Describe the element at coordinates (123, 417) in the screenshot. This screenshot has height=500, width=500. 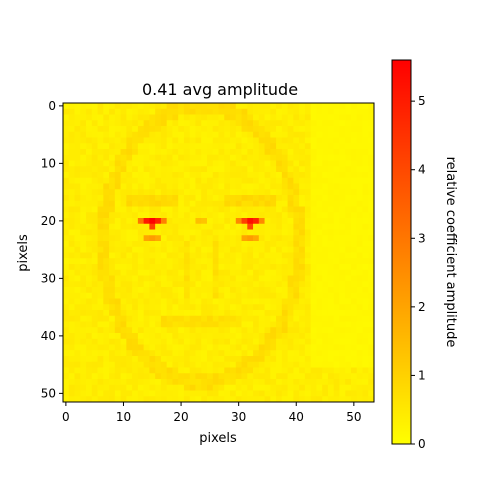
I see `x-tick-label: 10` at that location.